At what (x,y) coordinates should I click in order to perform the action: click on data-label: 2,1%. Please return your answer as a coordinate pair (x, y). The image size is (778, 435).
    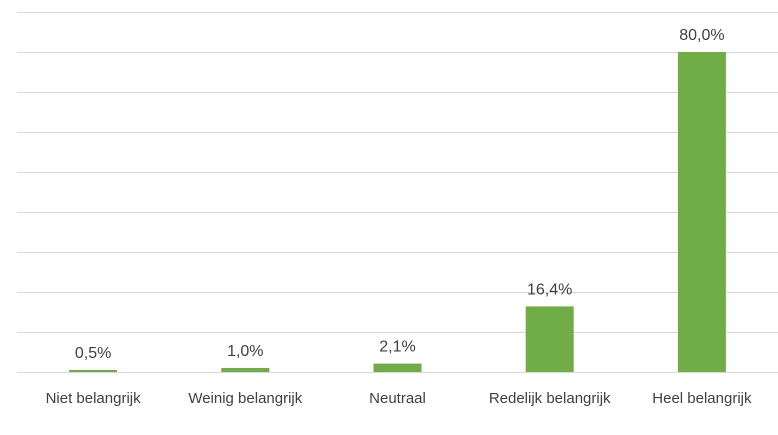
    Looking at the image, I should click on (397, 347).